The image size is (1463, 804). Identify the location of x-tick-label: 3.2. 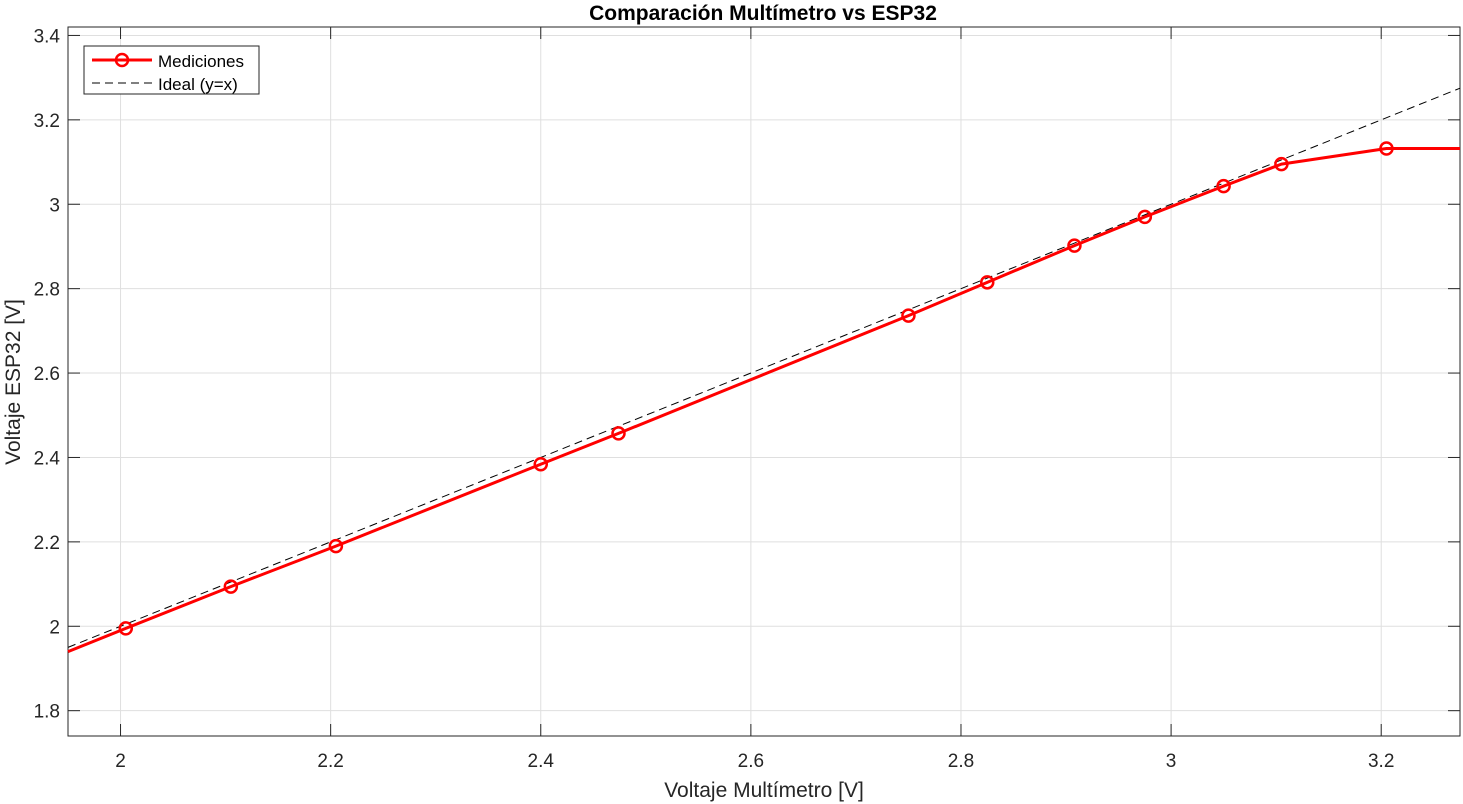
(1381, 761).